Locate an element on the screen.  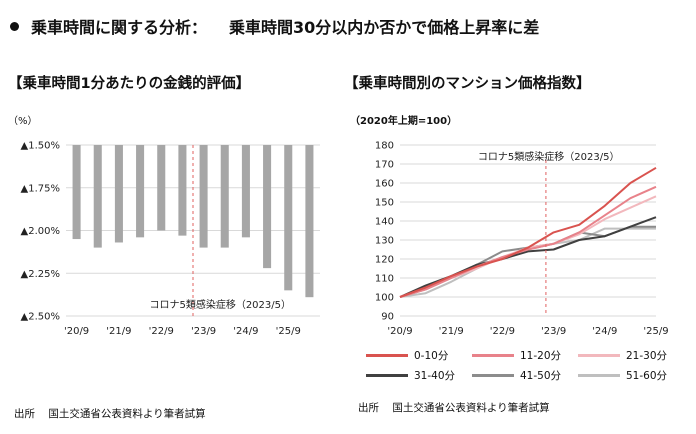
legend-label: 31-40分 is located at coordinates (435, 376).